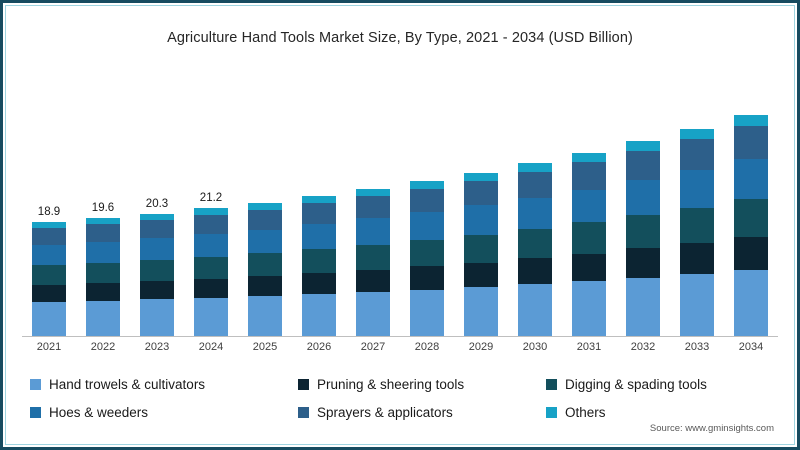 This screenshot has height=450, width=800. I want to click on bar-slot-2025: 0, so click(265, 207).